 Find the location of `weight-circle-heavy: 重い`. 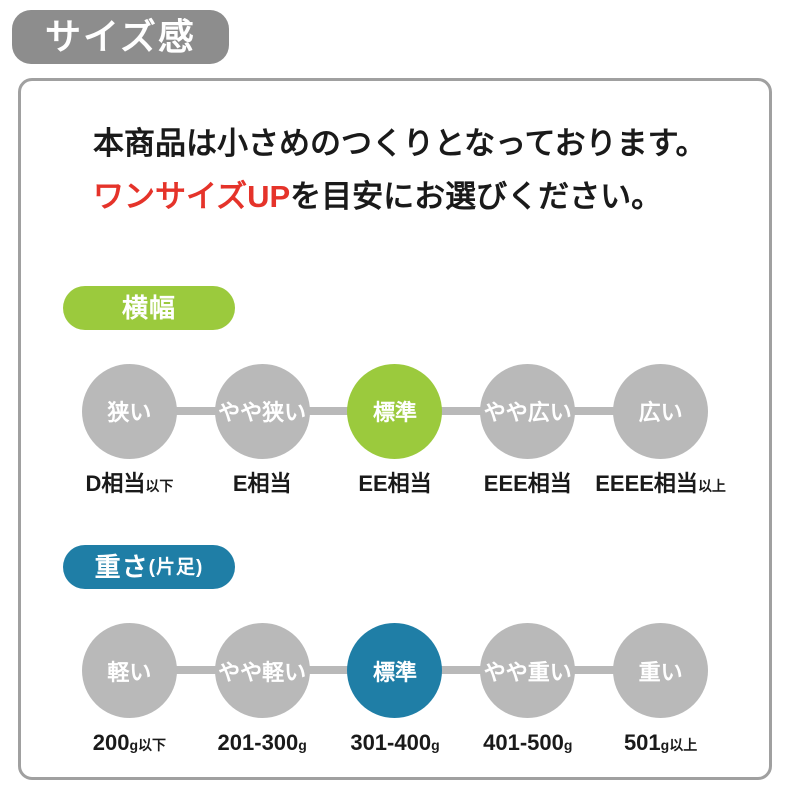

weight-circle-heavy: 重い is located at coordinates (661, 671).